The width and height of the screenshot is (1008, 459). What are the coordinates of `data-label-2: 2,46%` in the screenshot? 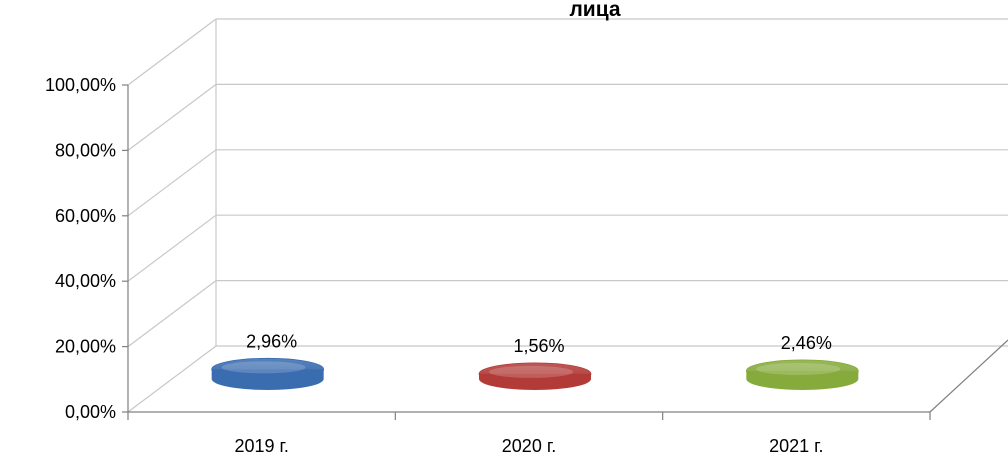 It's located at (806, 343).